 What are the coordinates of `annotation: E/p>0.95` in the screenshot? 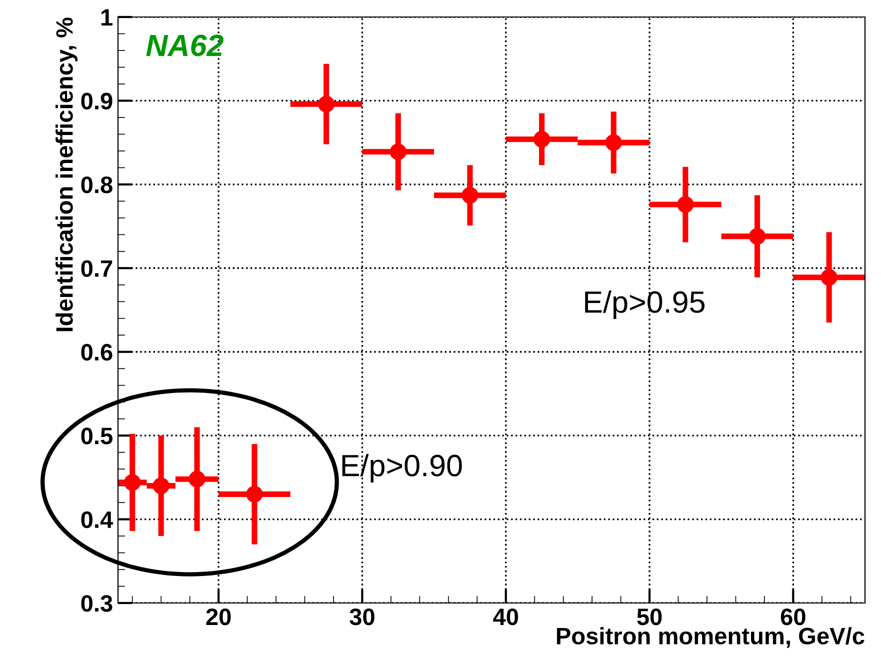 It's located at (645, 304).